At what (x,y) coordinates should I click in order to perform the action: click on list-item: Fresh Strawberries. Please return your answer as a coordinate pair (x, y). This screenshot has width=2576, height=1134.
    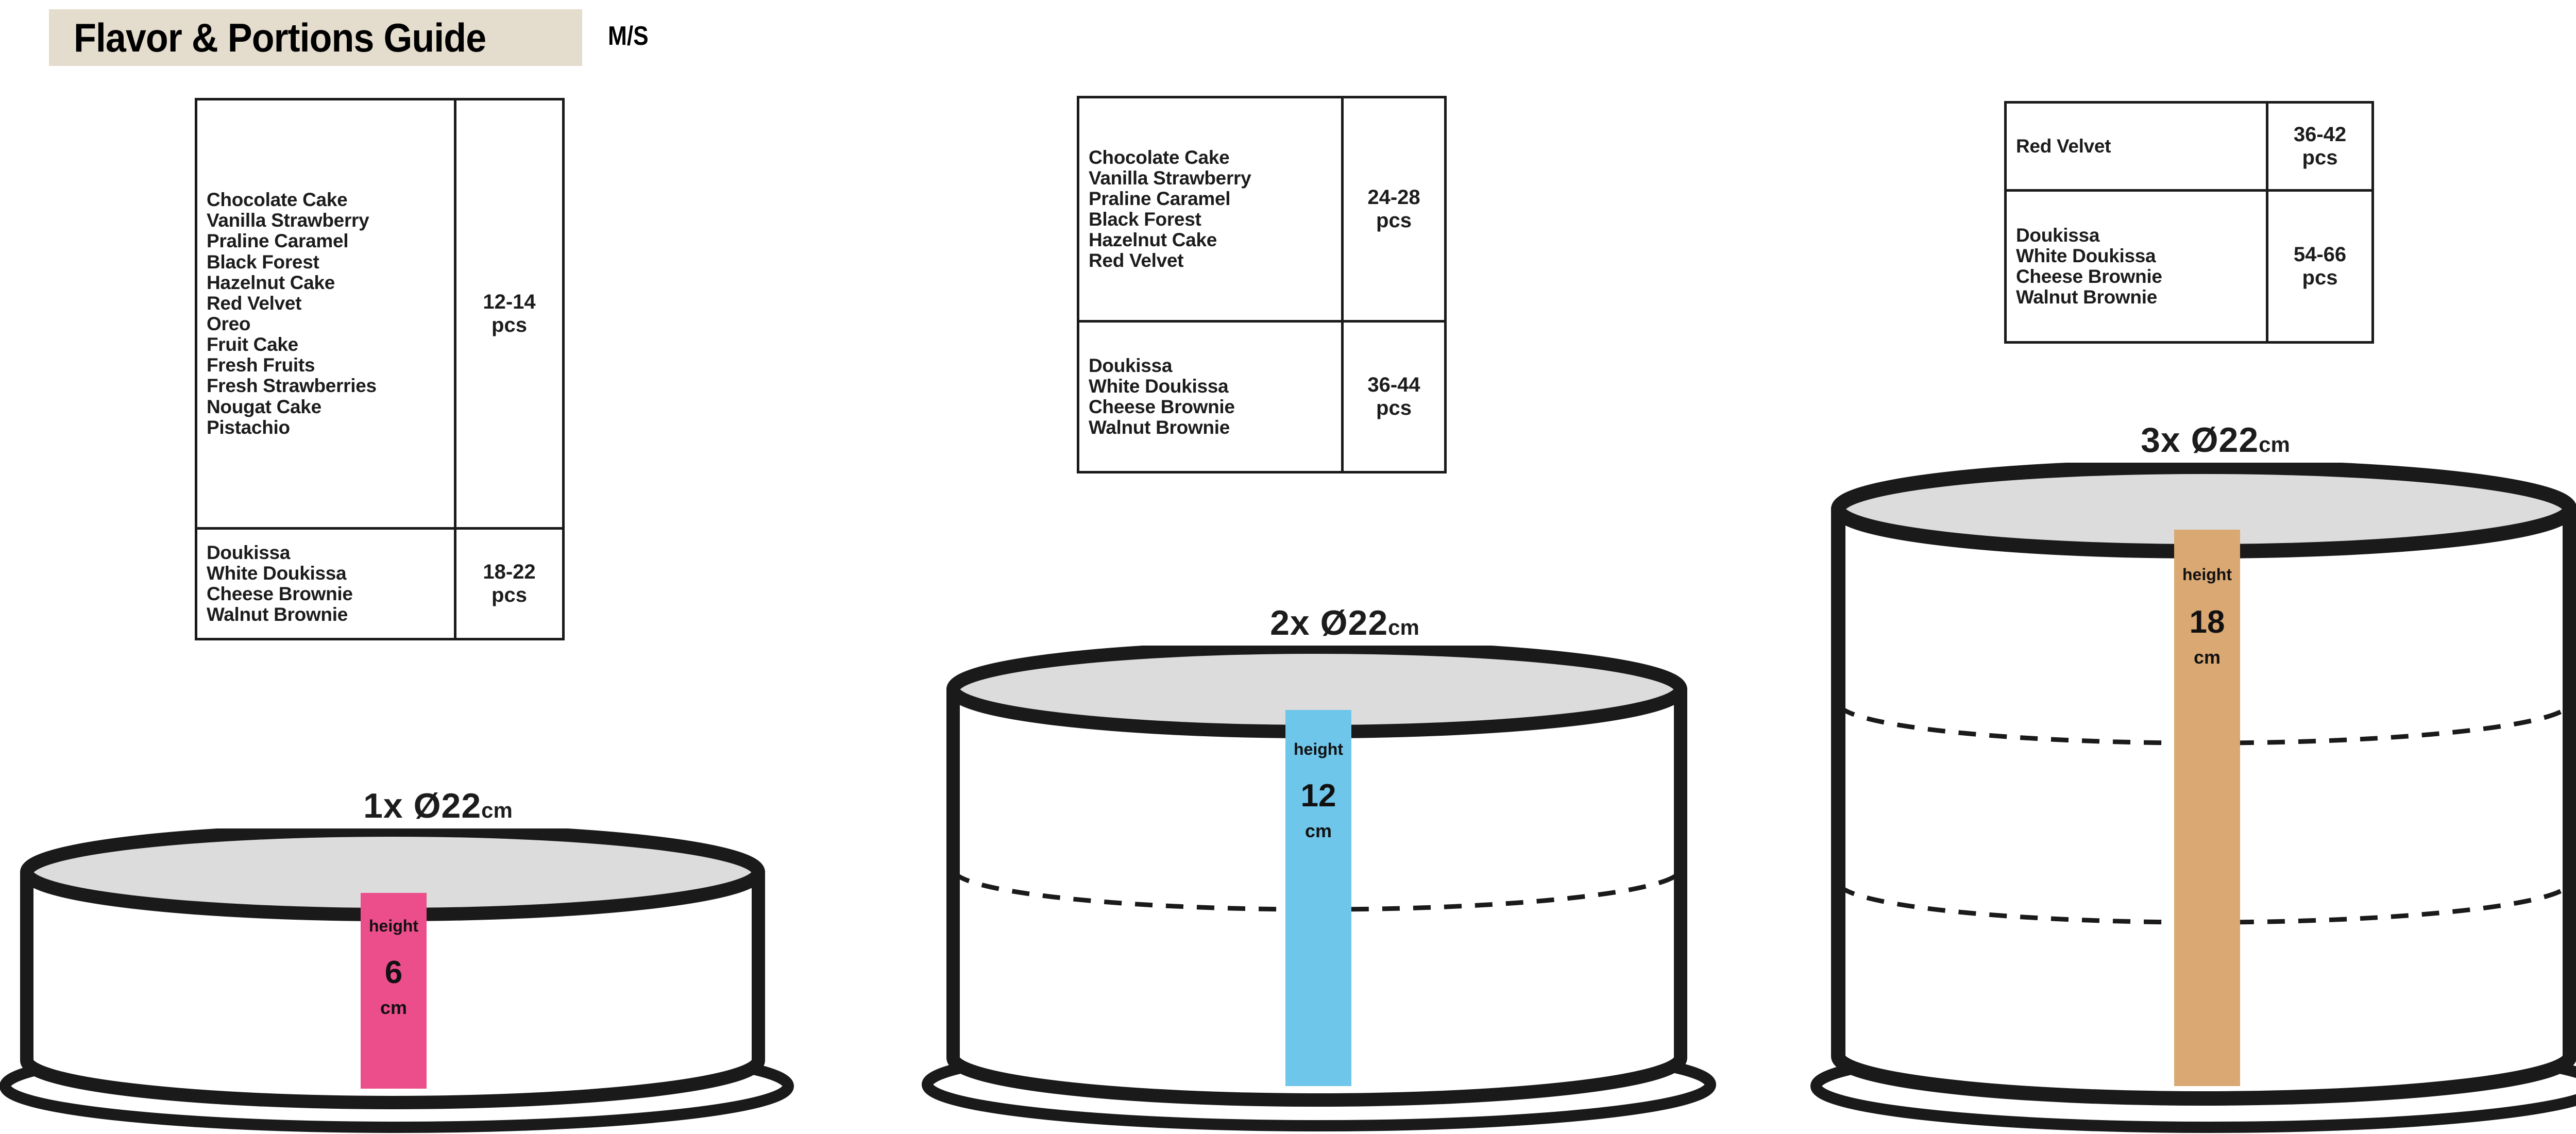
    Looking at the image, I should click on (292, 386).